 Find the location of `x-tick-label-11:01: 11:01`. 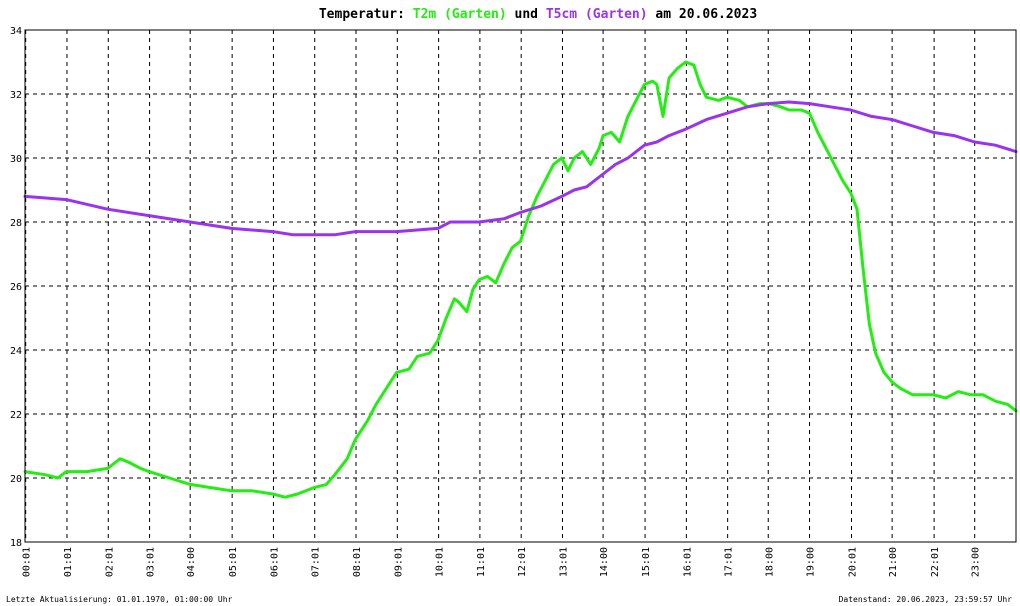

x-tick-label-11:01: 11:01 is located at coordinates (481, 562).